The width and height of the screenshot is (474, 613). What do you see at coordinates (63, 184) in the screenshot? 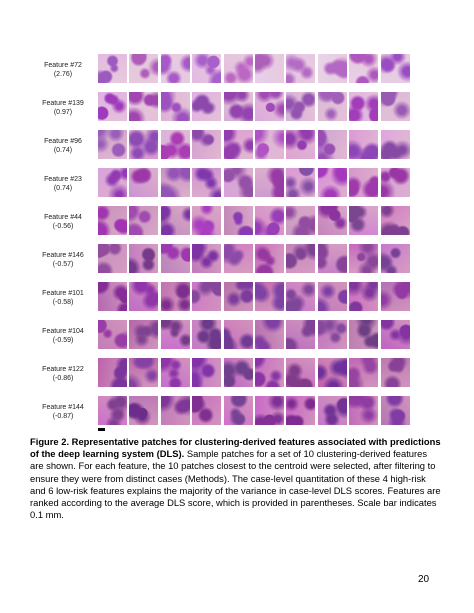
I see `feature-label: Feature #23 (0.74)` at bounding box center [63, 184].